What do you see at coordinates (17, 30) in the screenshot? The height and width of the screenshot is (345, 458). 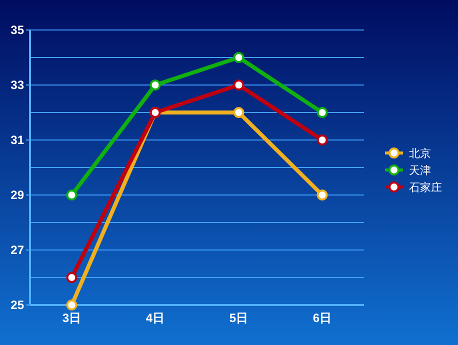 I see `y-tick-label: 35` at bounding box center [17, 30].